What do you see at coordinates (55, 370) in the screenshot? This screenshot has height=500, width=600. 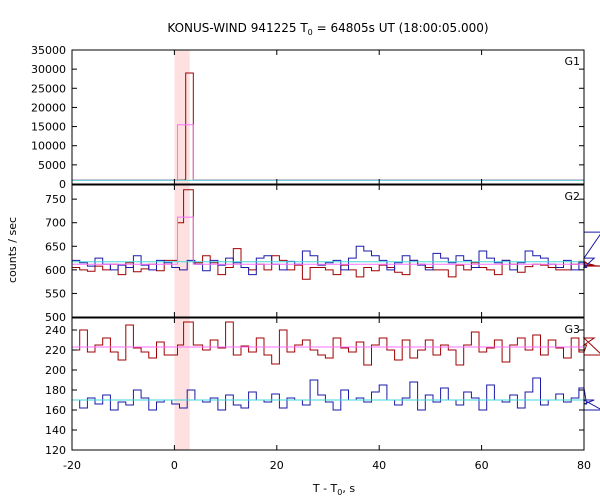 I see `y-tick-label: 200` at bounding box center [55, 370].